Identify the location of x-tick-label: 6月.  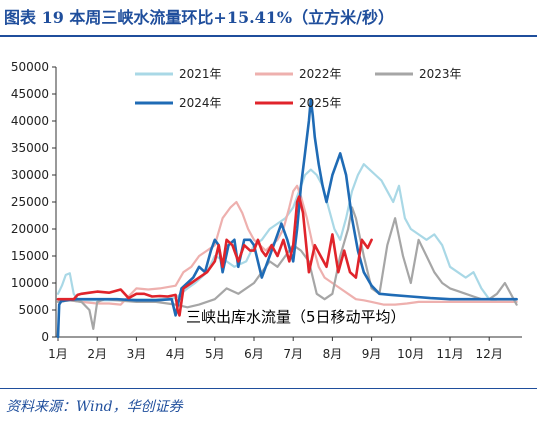
(254, 354).